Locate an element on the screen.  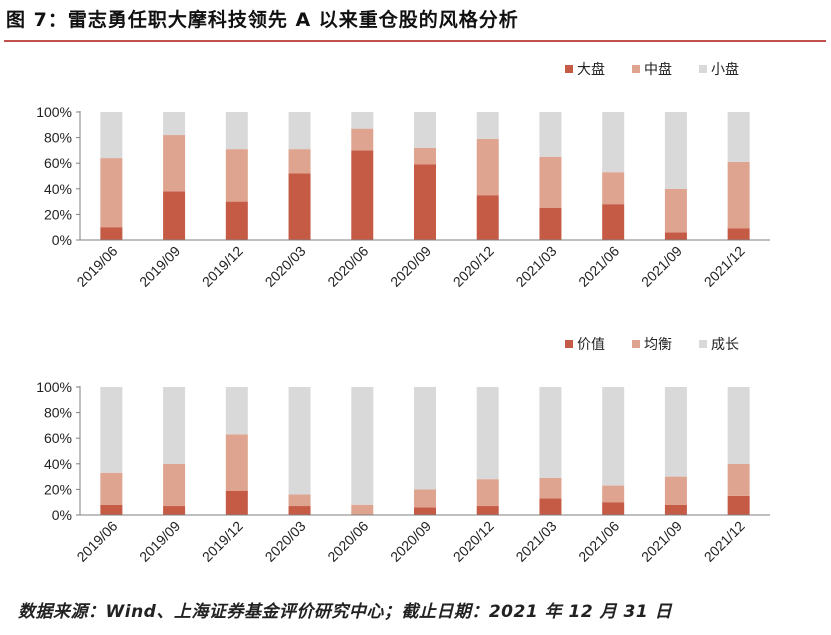
bar-segment-成长-2021/09 is located at coordinates (675, 432).